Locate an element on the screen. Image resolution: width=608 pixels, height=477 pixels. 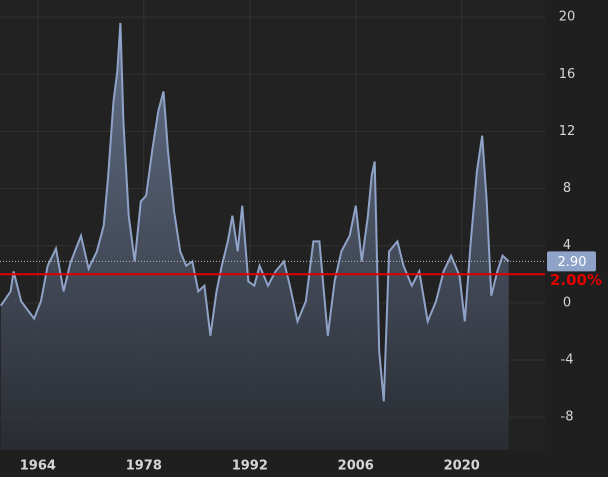
last-value-label: 2.90 is located at coordinates (572, 262).